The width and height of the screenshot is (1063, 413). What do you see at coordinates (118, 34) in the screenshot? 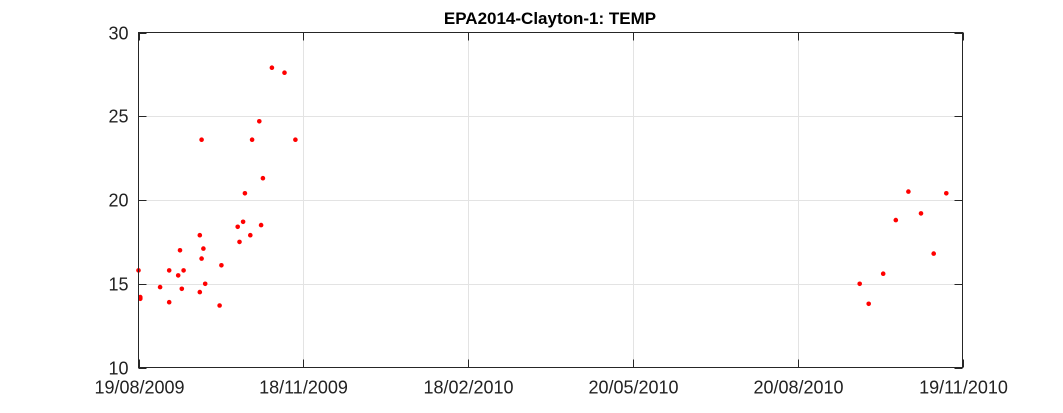
I see `y-tick-label: 30` at bounding box center [118, 34].